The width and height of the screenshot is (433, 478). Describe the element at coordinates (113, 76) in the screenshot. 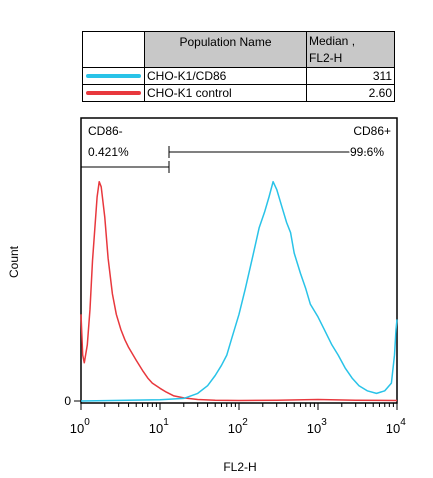

I see `legend-swatch-cd86` at that location.